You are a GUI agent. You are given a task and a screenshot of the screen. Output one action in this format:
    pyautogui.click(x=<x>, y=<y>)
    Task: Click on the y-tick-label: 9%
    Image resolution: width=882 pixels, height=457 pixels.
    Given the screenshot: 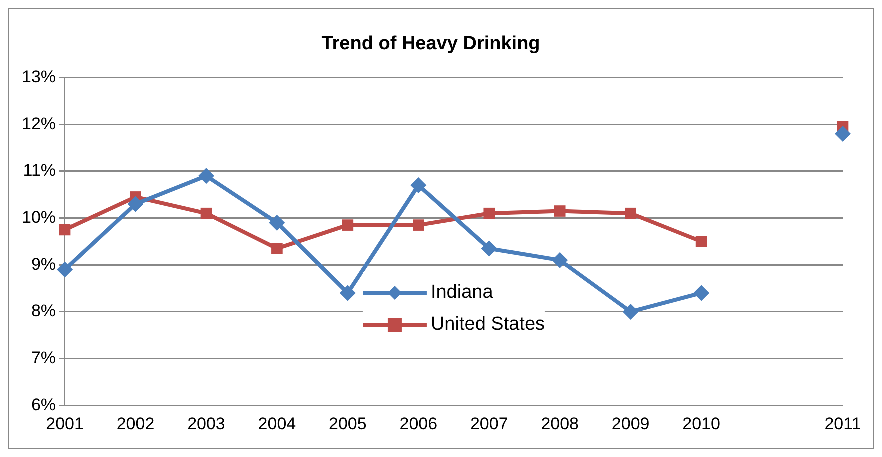 What is the action you would take?
    pyautogui.click(x=43, y=264)
    